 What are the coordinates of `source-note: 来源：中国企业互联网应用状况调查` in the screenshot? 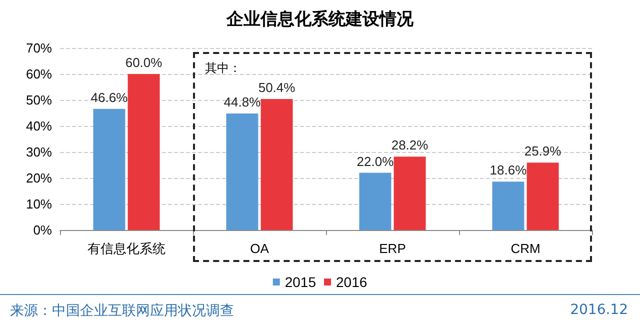 It's located at (122, 311).